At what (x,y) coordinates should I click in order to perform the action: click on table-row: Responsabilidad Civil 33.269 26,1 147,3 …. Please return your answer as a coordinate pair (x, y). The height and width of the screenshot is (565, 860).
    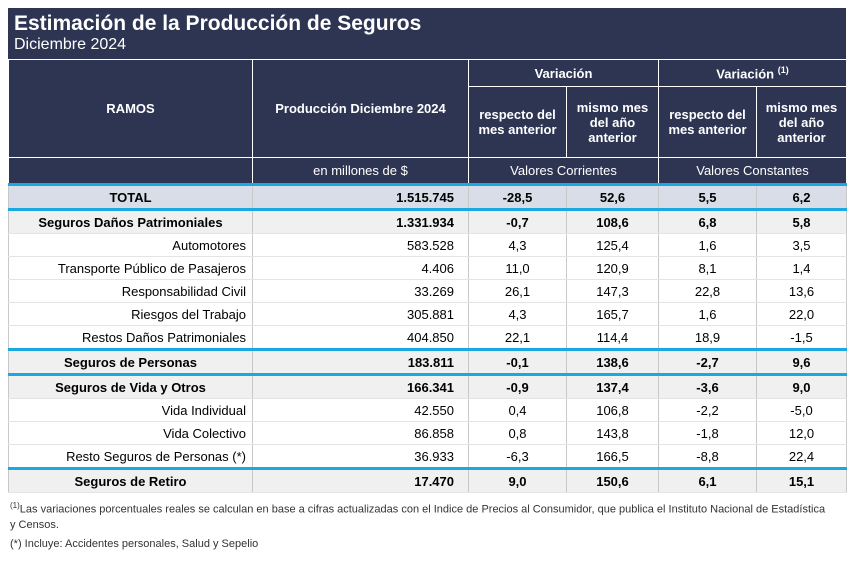
    Looking at the image, I should click on (427, 291).